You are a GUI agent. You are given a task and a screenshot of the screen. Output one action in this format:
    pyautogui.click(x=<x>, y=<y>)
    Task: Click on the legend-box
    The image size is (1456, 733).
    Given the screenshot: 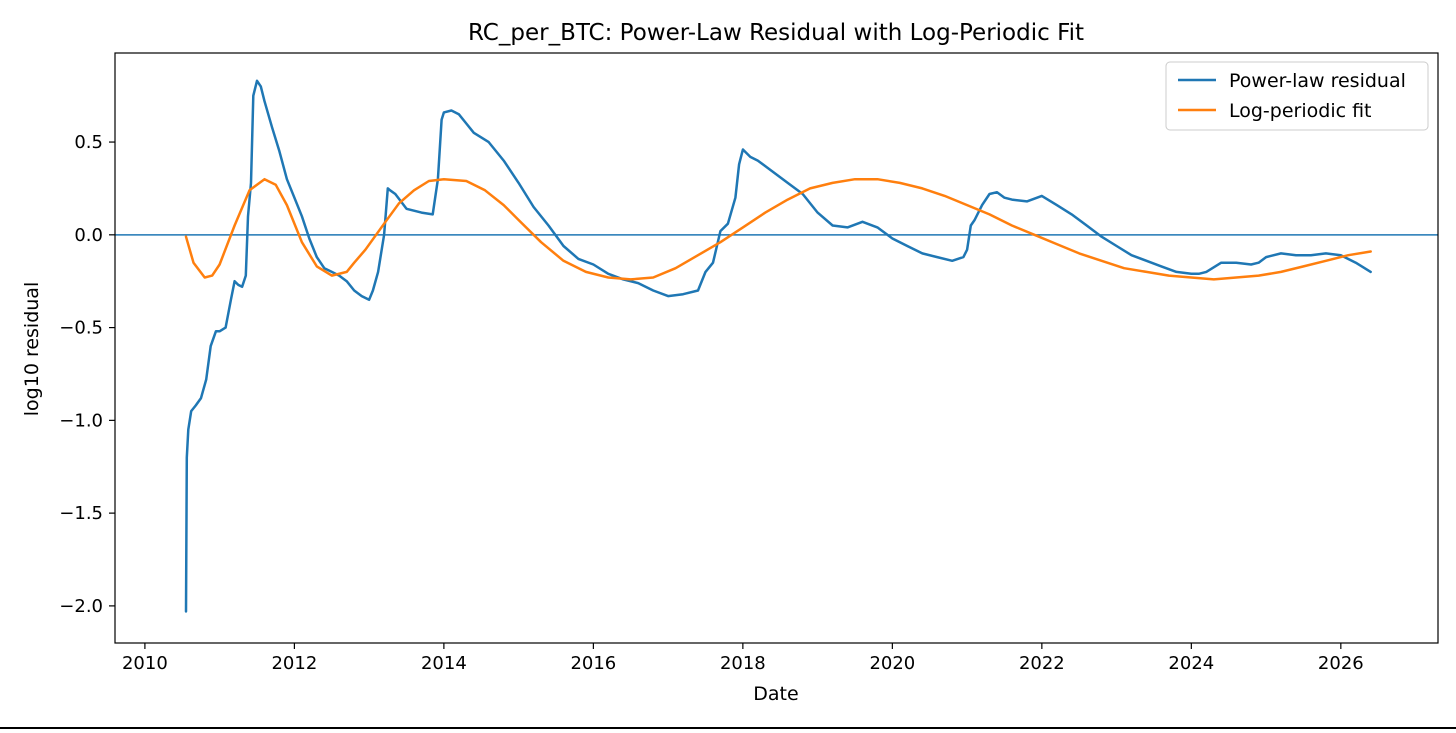 What is the action you would take?
    pyautogui.click(x=1297, y=96)
    